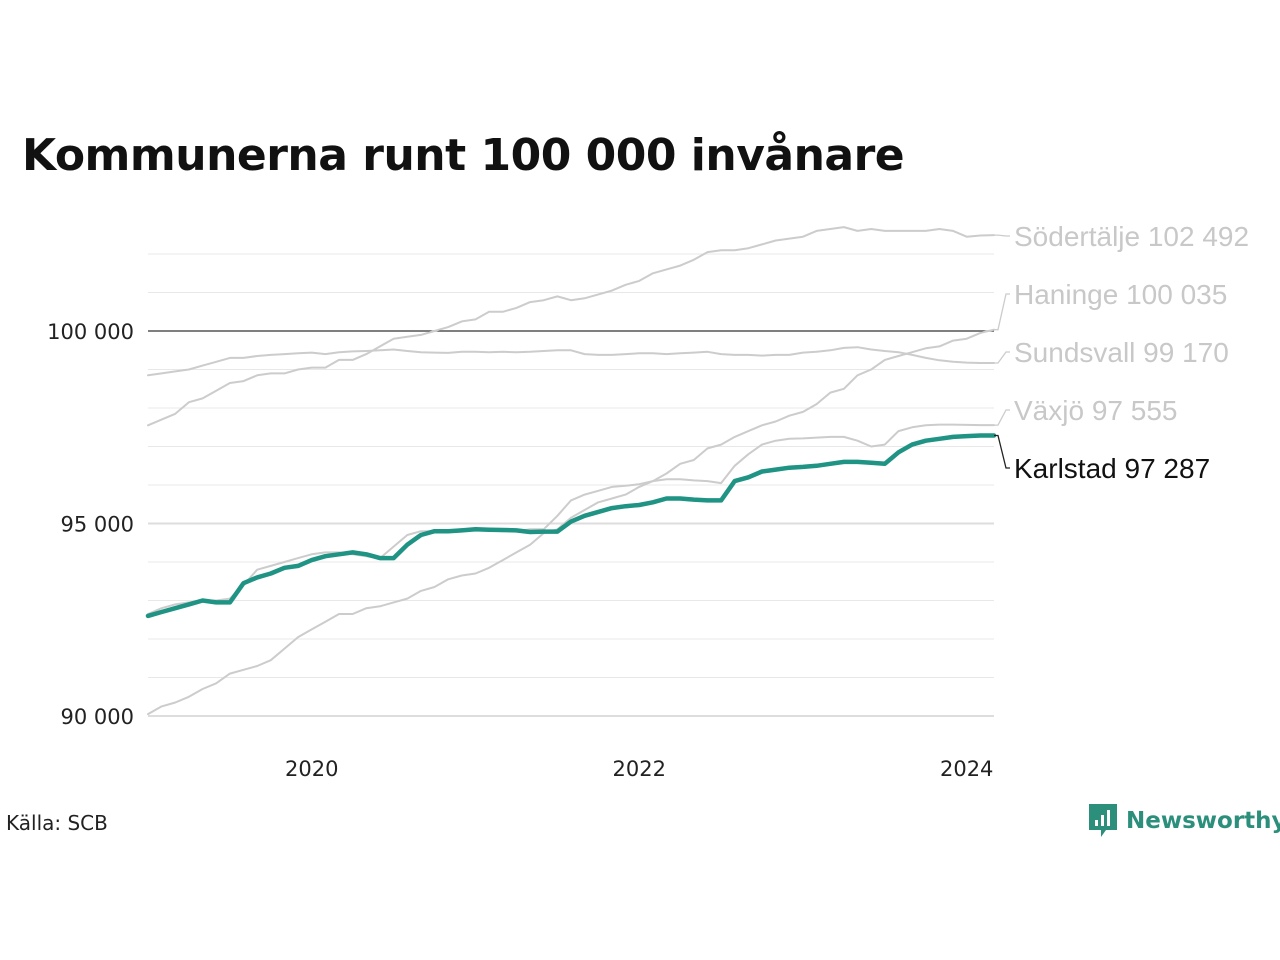 This screenshot has width=1280, height=960. I want to click on series-label-karlstad: Karlstad 97 287, so click(1112, 468).